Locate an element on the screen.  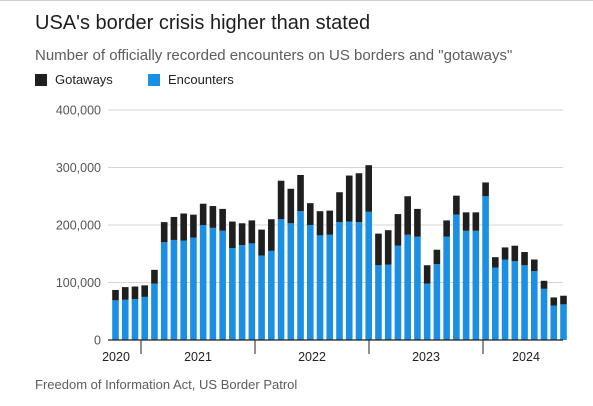
y-tick-label: 100,000 is located at coordinates (78, 283).